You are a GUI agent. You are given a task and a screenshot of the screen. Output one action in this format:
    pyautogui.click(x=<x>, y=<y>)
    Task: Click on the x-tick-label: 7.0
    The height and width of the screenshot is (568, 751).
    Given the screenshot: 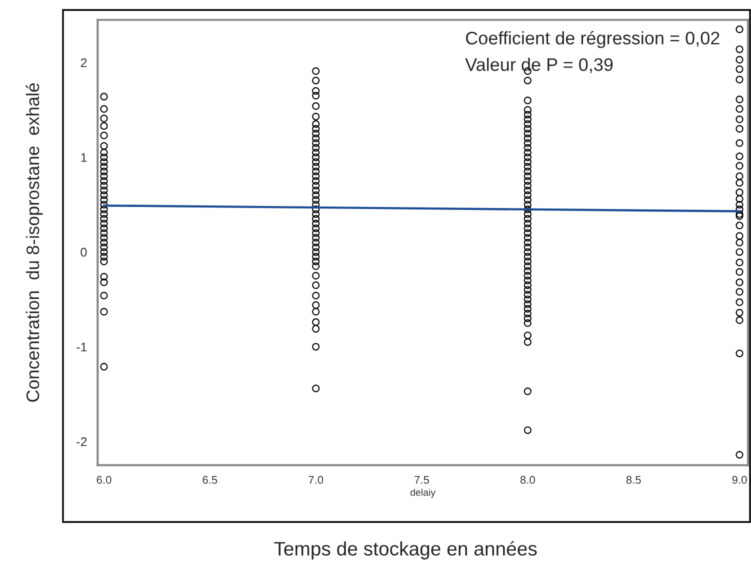 What is the action you would take?
    pyautogui.click(x=316, y=480)
    